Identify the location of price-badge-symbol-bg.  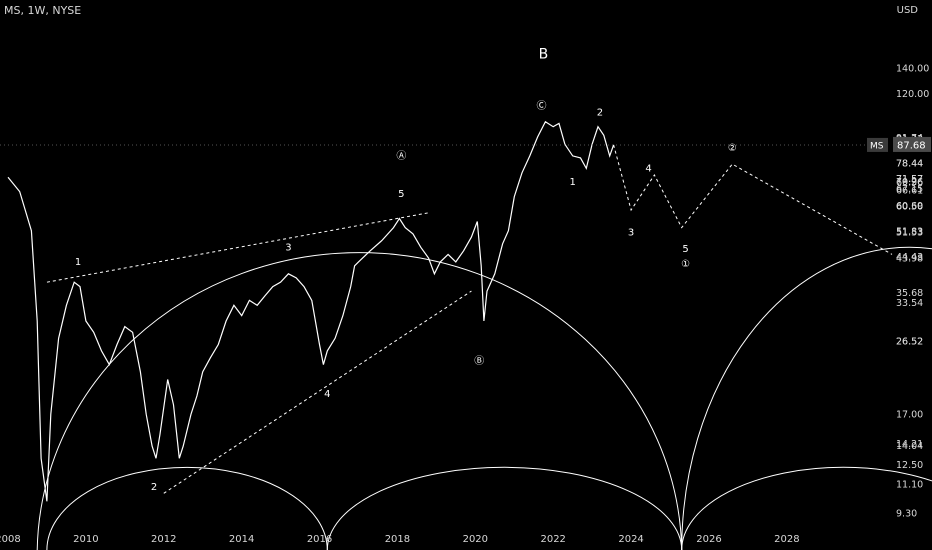
(877, 144).